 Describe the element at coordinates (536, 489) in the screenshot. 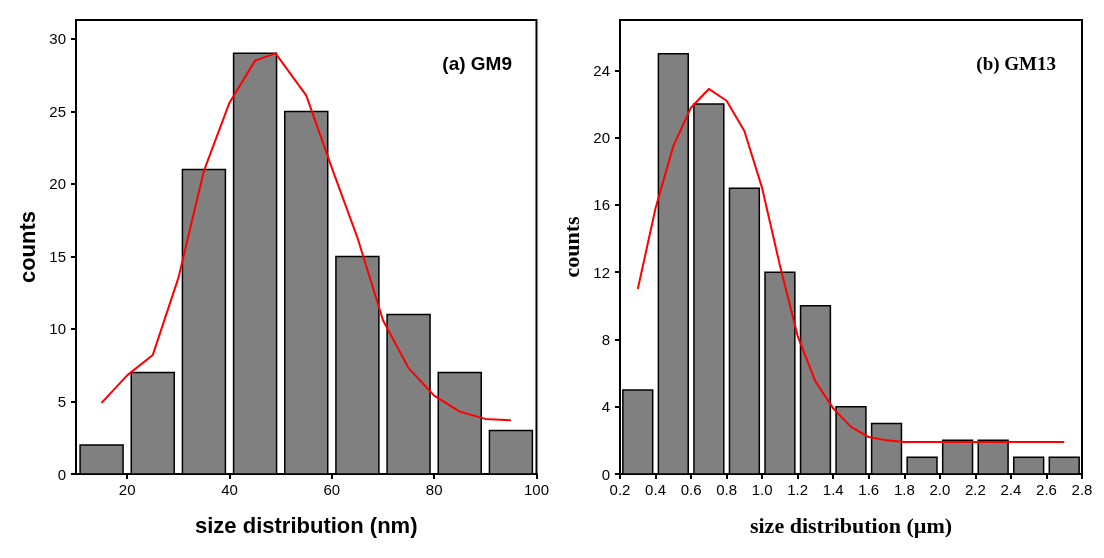

I see `x-tick-label: 100` at that location.